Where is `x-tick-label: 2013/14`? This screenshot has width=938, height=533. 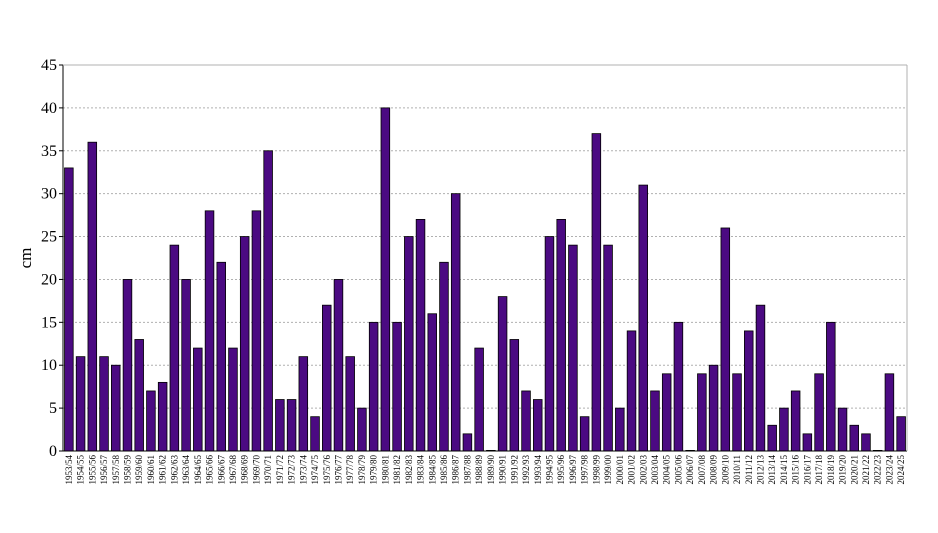
x-tick-label: 2013/14 is located at coordinates (772, 470).